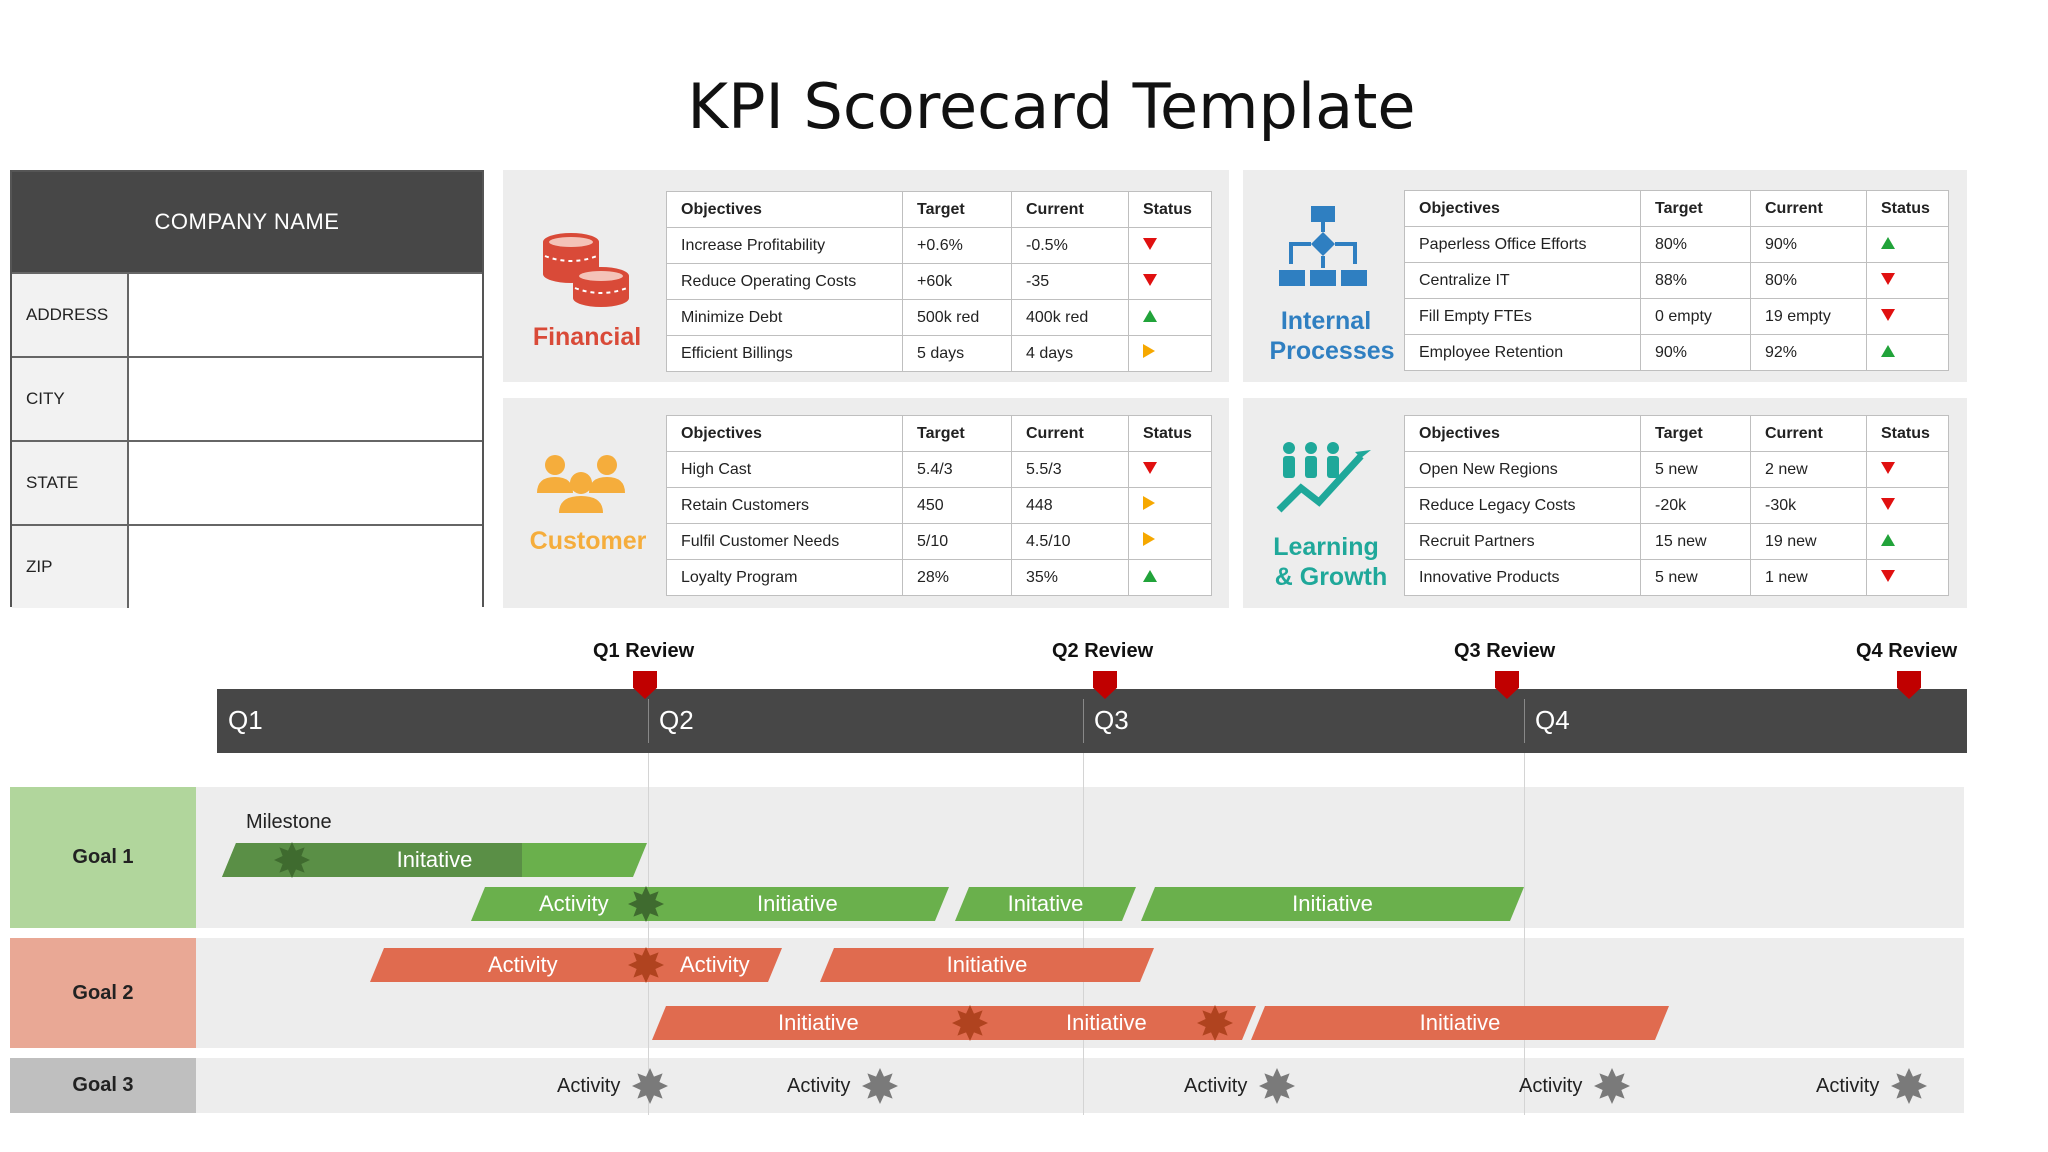 The height and width of the screenshot is (1152, 2048). What do you see at coordinates (1092, 721) in the screenshot?
I see `quarter-bar` at bounding box center [1092, 721].